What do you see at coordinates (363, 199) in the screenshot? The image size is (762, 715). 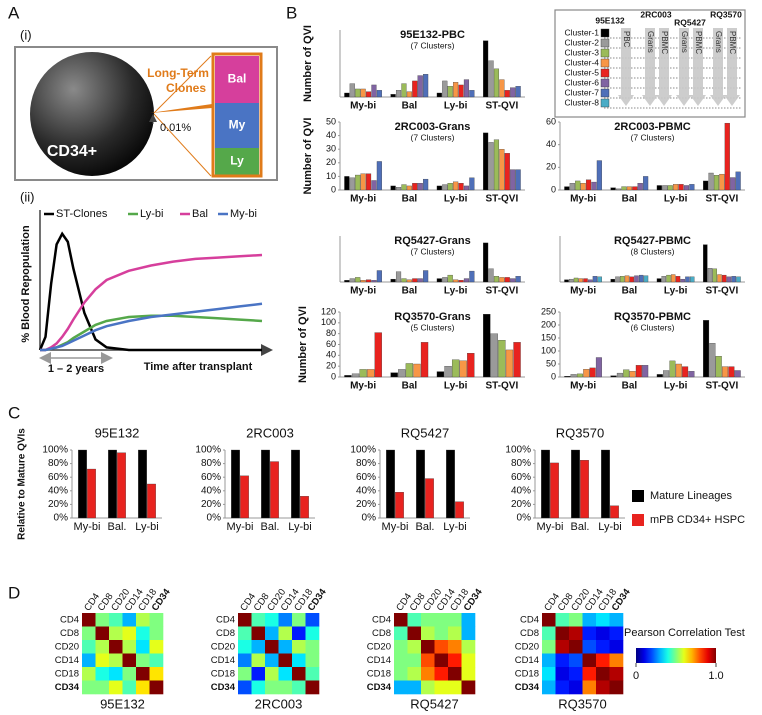 I see `x-tick-label: My-bi` at bounding box center [363, 199].